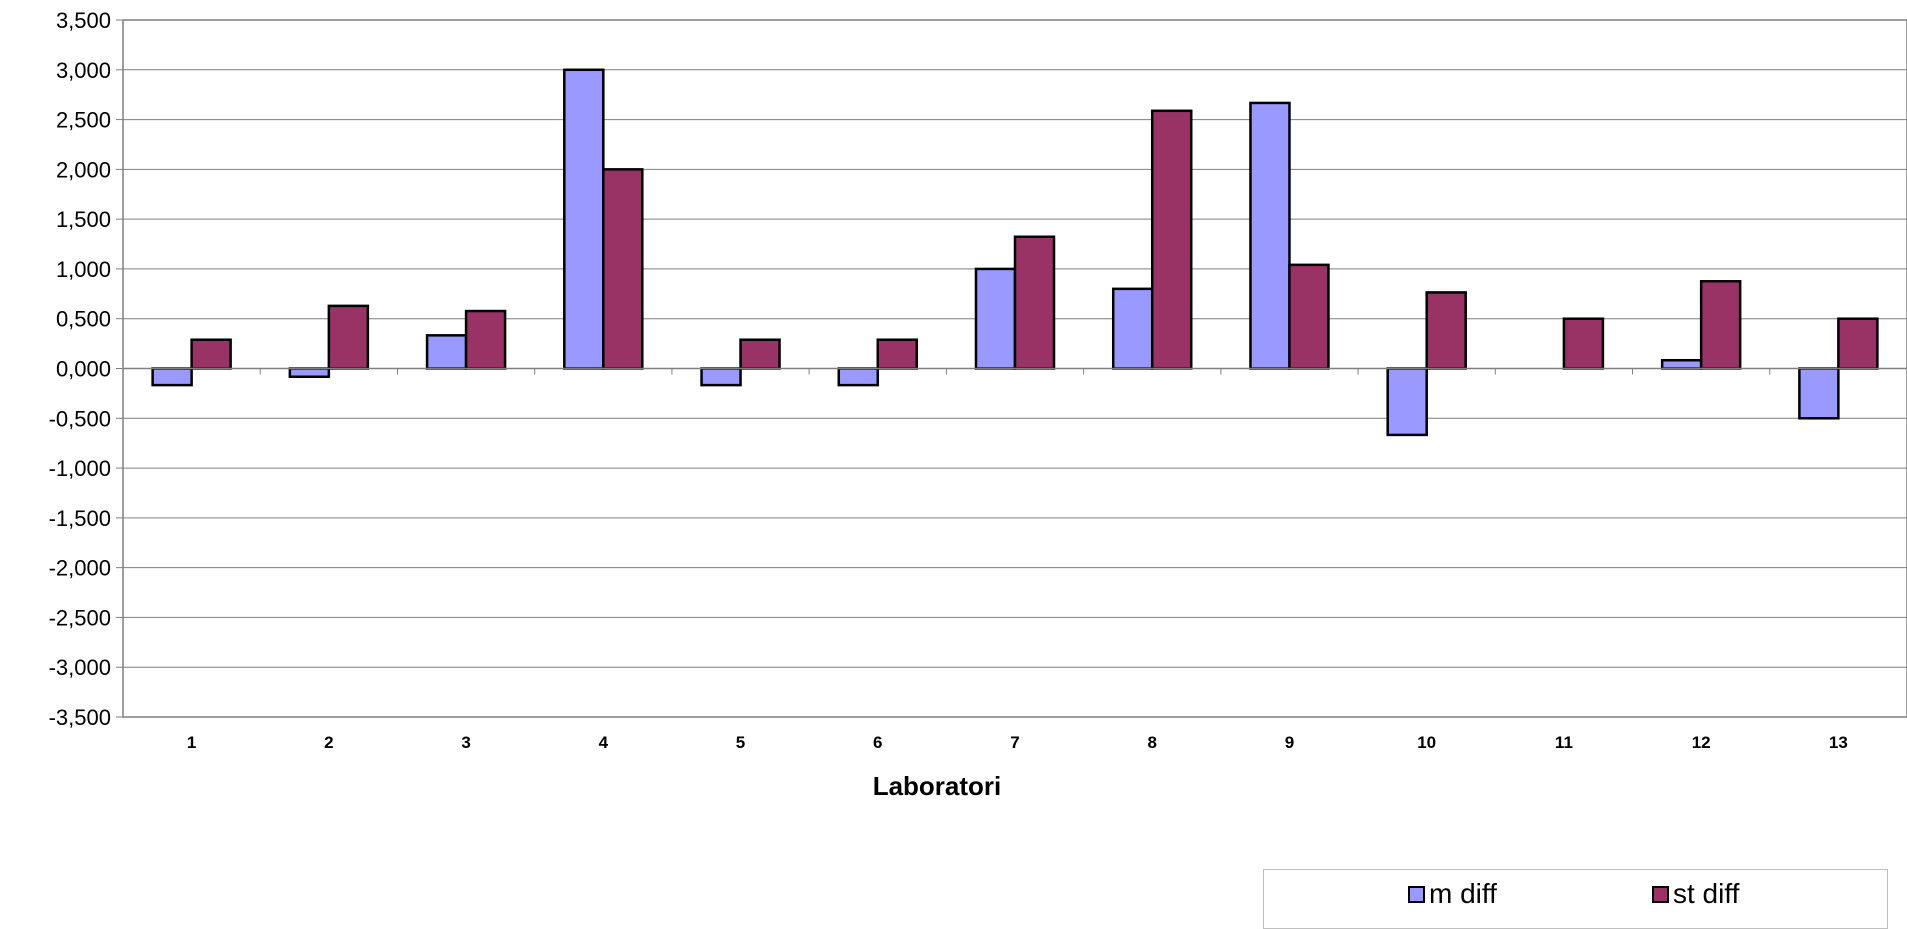  I want to click on y-tick-label: -3,000, so click(80, 667).